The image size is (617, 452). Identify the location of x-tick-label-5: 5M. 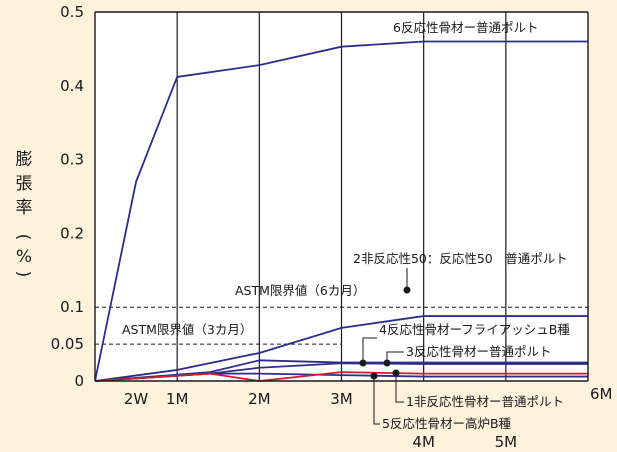
(506, 442).